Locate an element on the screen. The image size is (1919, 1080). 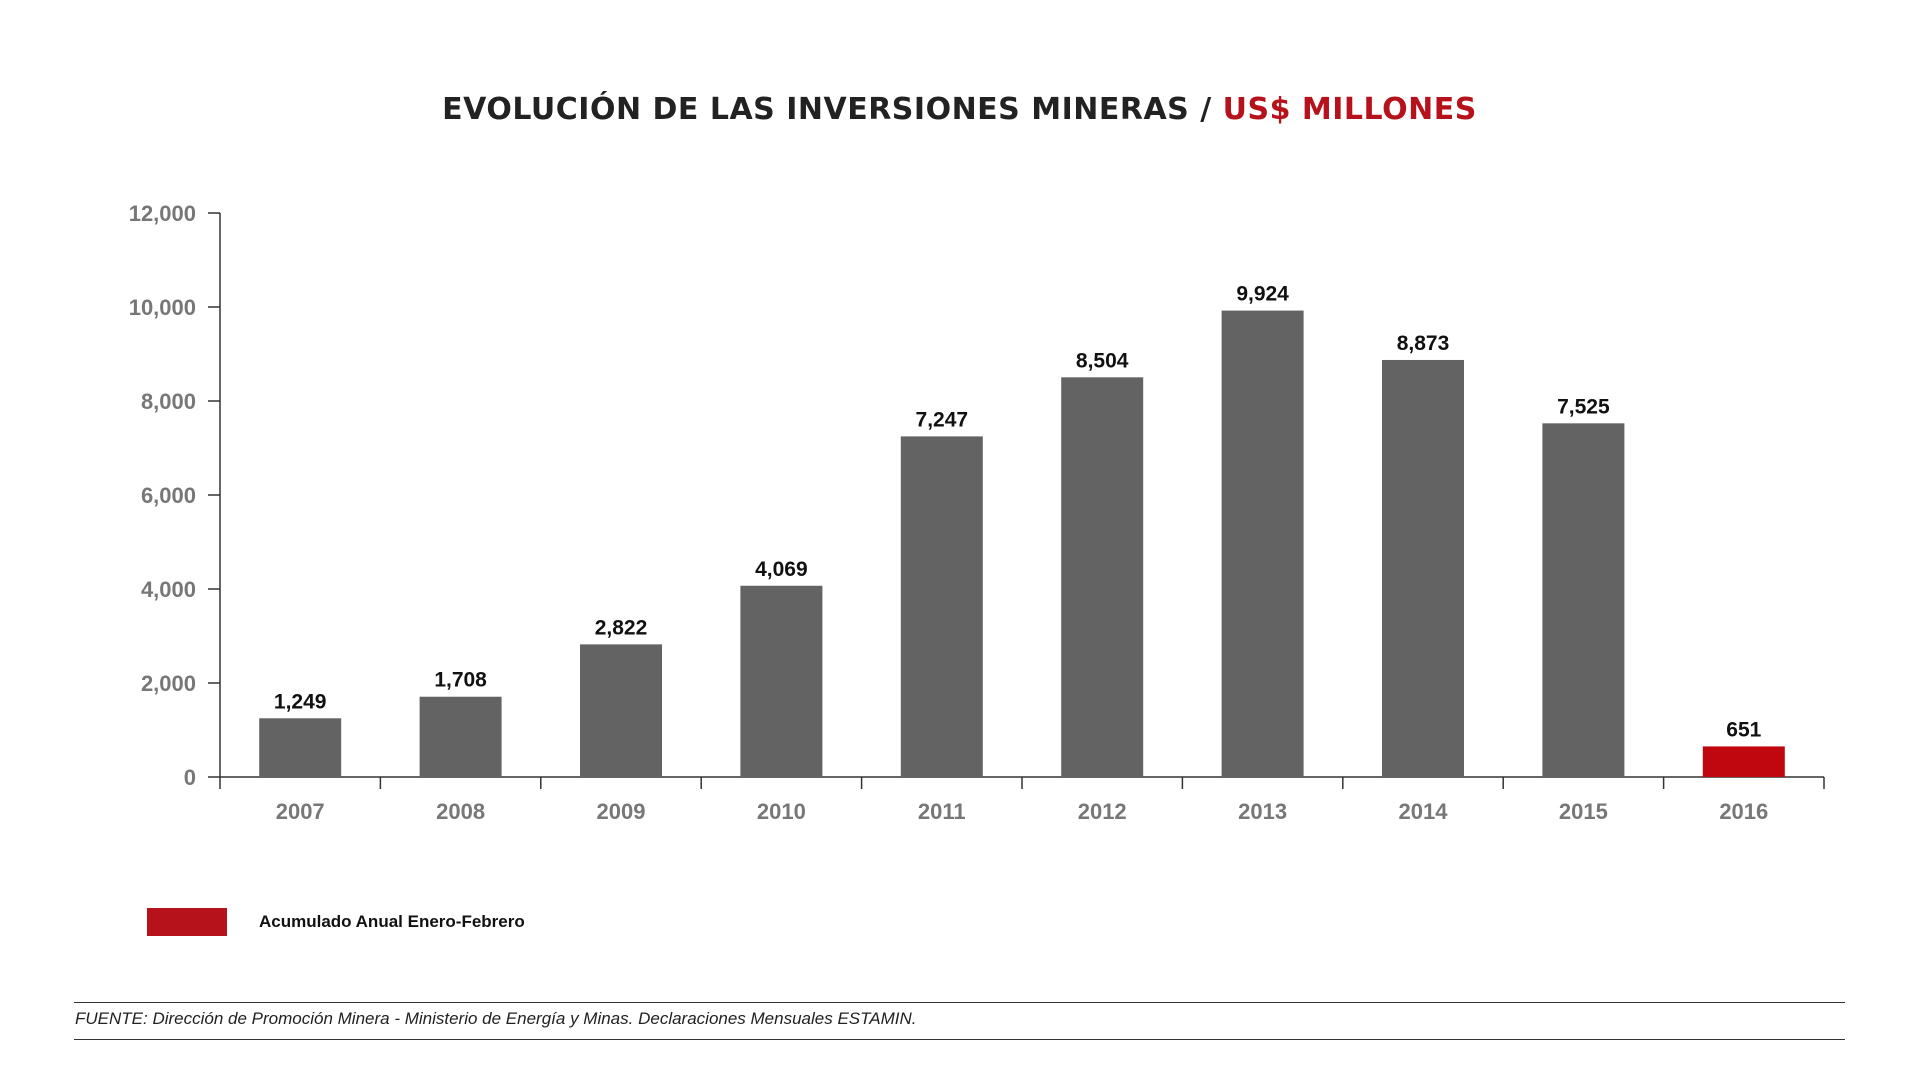
source-divider-bottom is located at coordinates (959, 1039).